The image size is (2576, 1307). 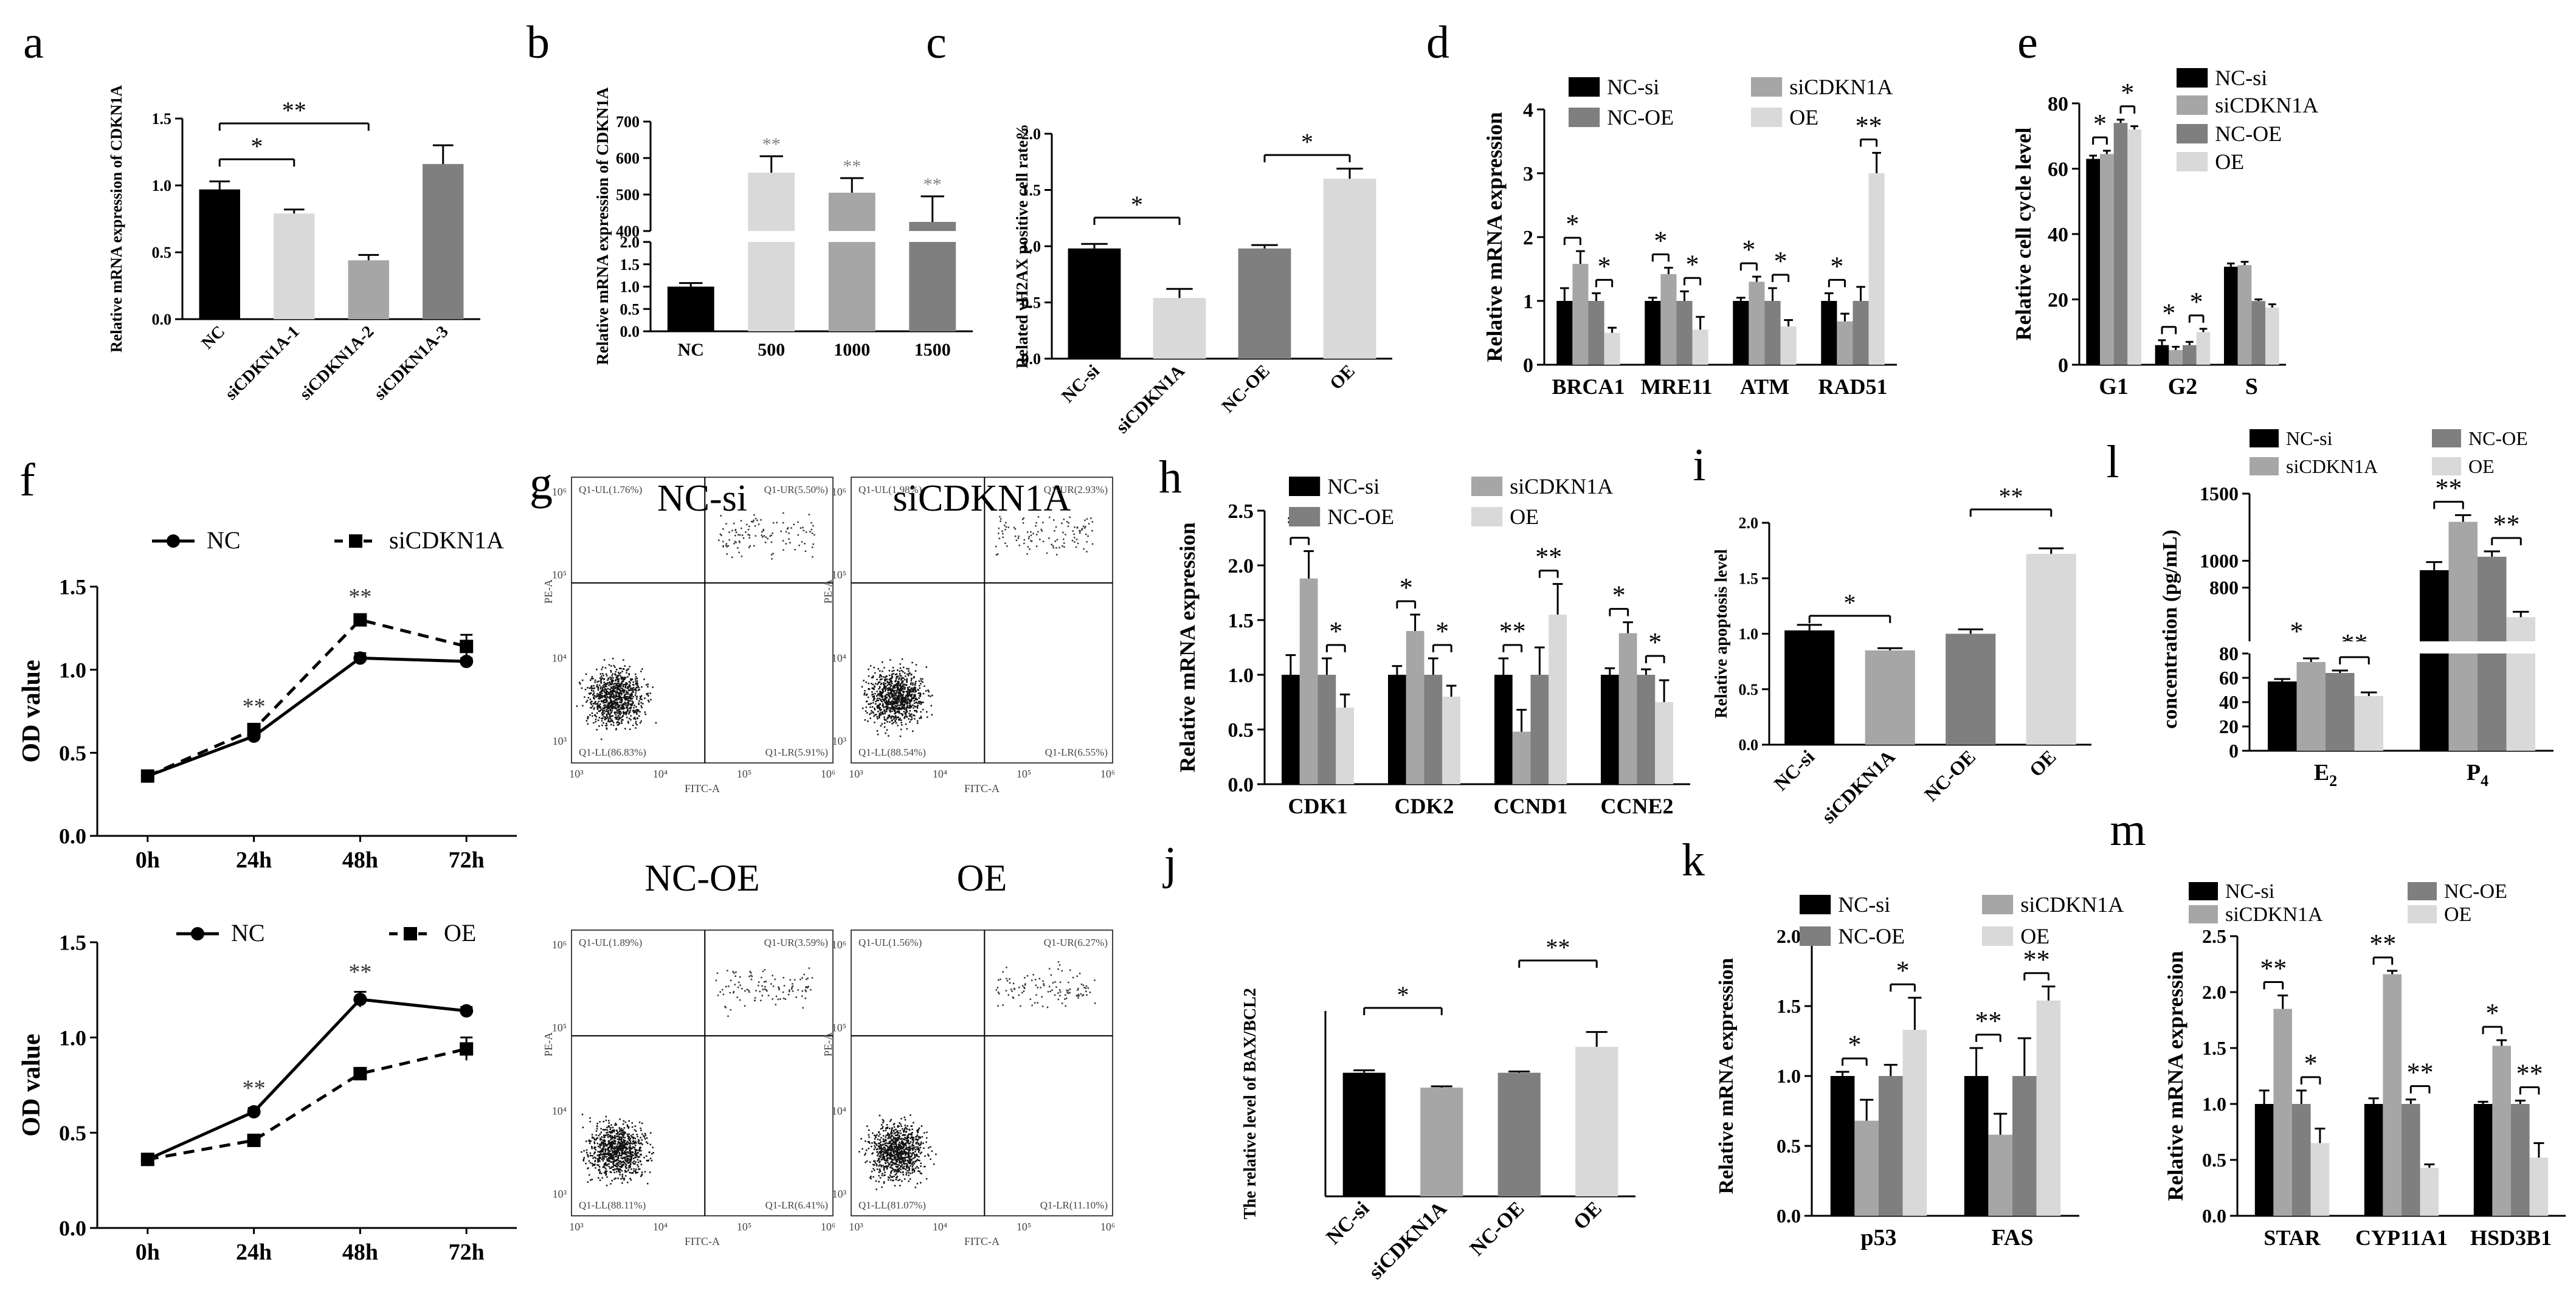 What do you see at coordinates (1977, 1146) in the screenshot?
I see `bar-FAS-NC-si` at bounding box center [1977, 1146].